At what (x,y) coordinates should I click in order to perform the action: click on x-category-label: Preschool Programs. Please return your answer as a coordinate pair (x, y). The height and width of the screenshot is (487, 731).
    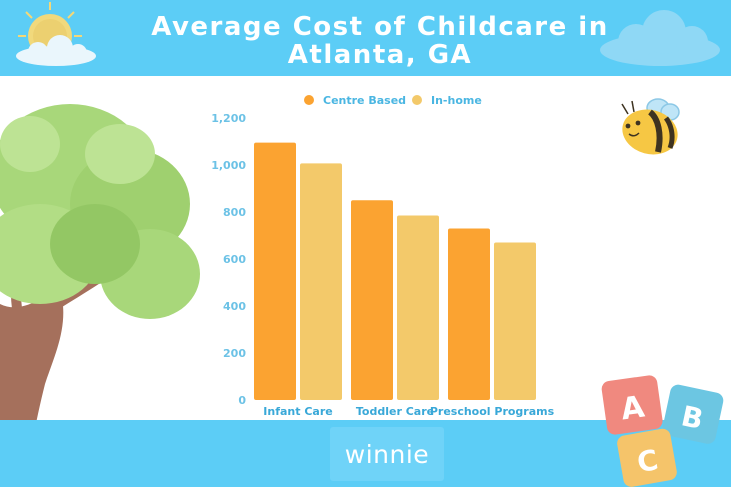
    Looking at the image, I should click on (492, 411).